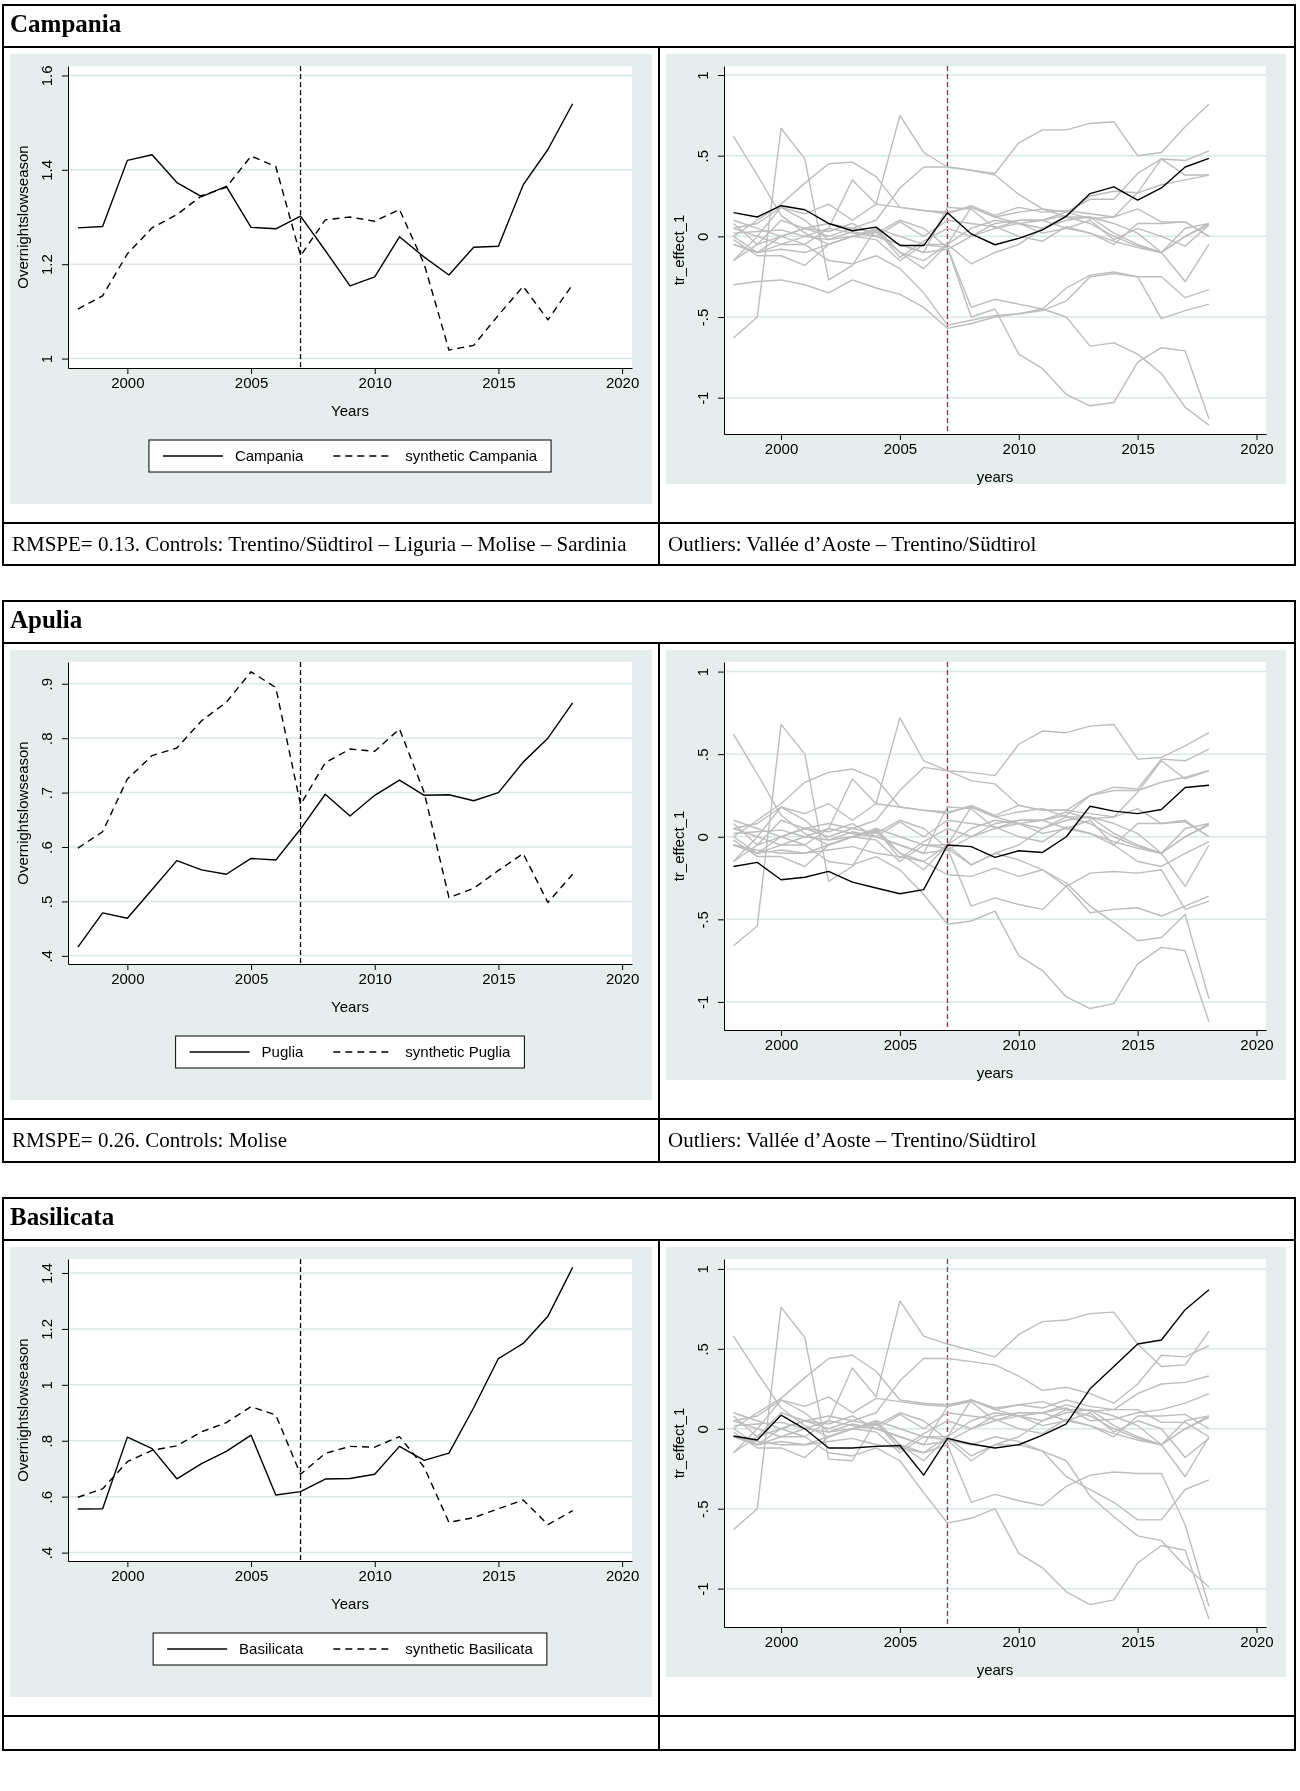 The width and height of the screenshot is (1300, 1791). What do you see at coordinates (649, 1219) in the screenshot?
I see `chart-title: Basilicata` at bounding box center [649, 1219].